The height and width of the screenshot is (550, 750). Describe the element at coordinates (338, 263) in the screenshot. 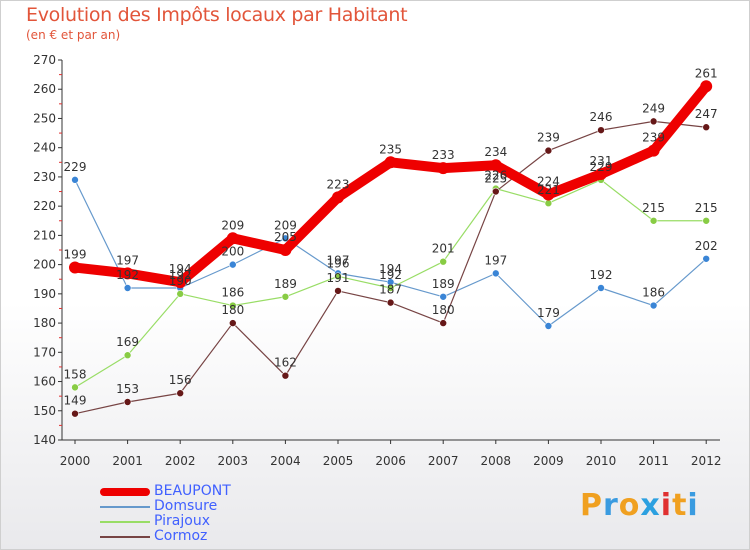

I see `data-label: 196` at that location.